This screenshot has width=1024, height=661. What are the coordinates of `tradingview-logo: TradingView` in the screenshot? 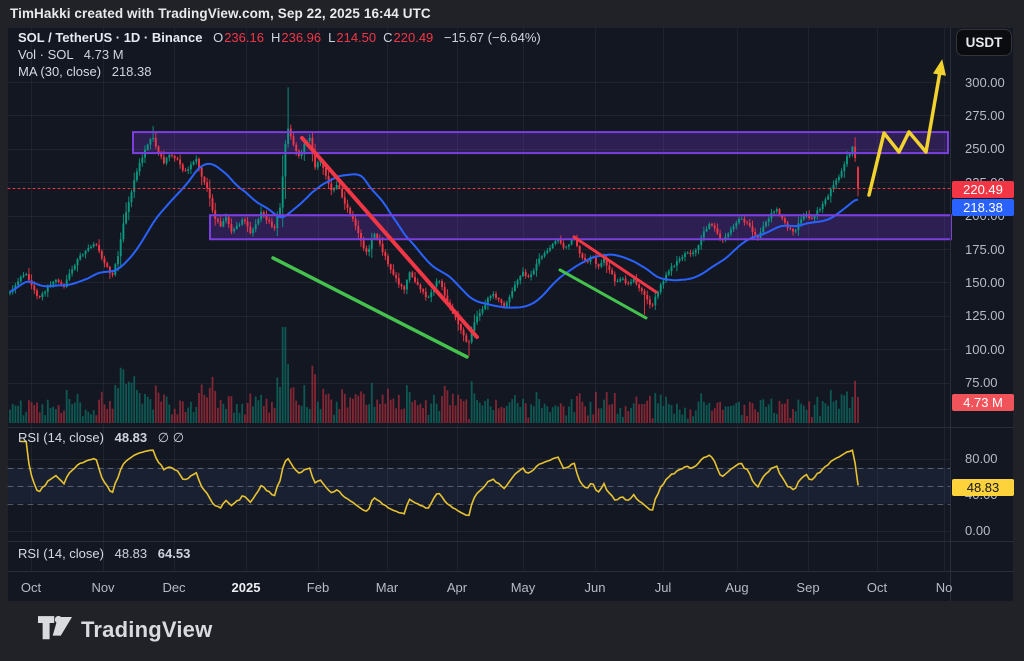 It's located at (125, 630).